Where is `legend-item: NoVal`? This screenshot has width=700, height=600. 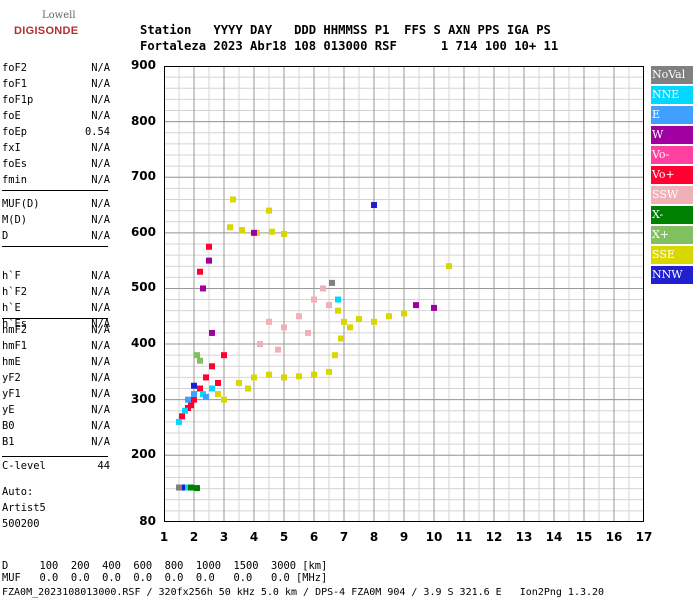
legend-item: NoVal is located at coordinates (672, 75).